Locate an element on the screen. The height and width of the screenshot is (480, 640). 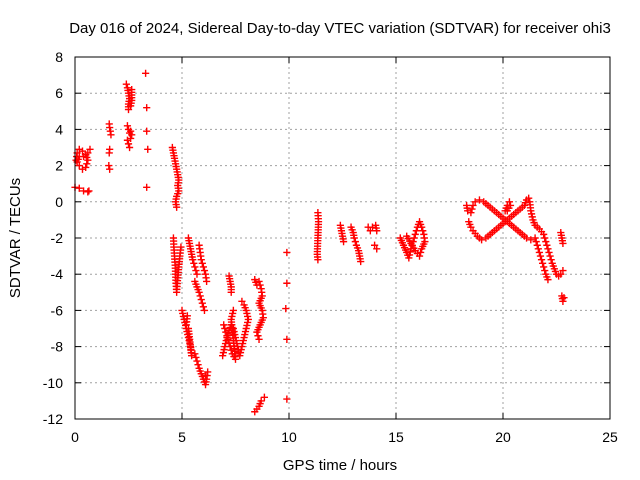
y-tick-label: -6 is located at coordinates (57, 310).